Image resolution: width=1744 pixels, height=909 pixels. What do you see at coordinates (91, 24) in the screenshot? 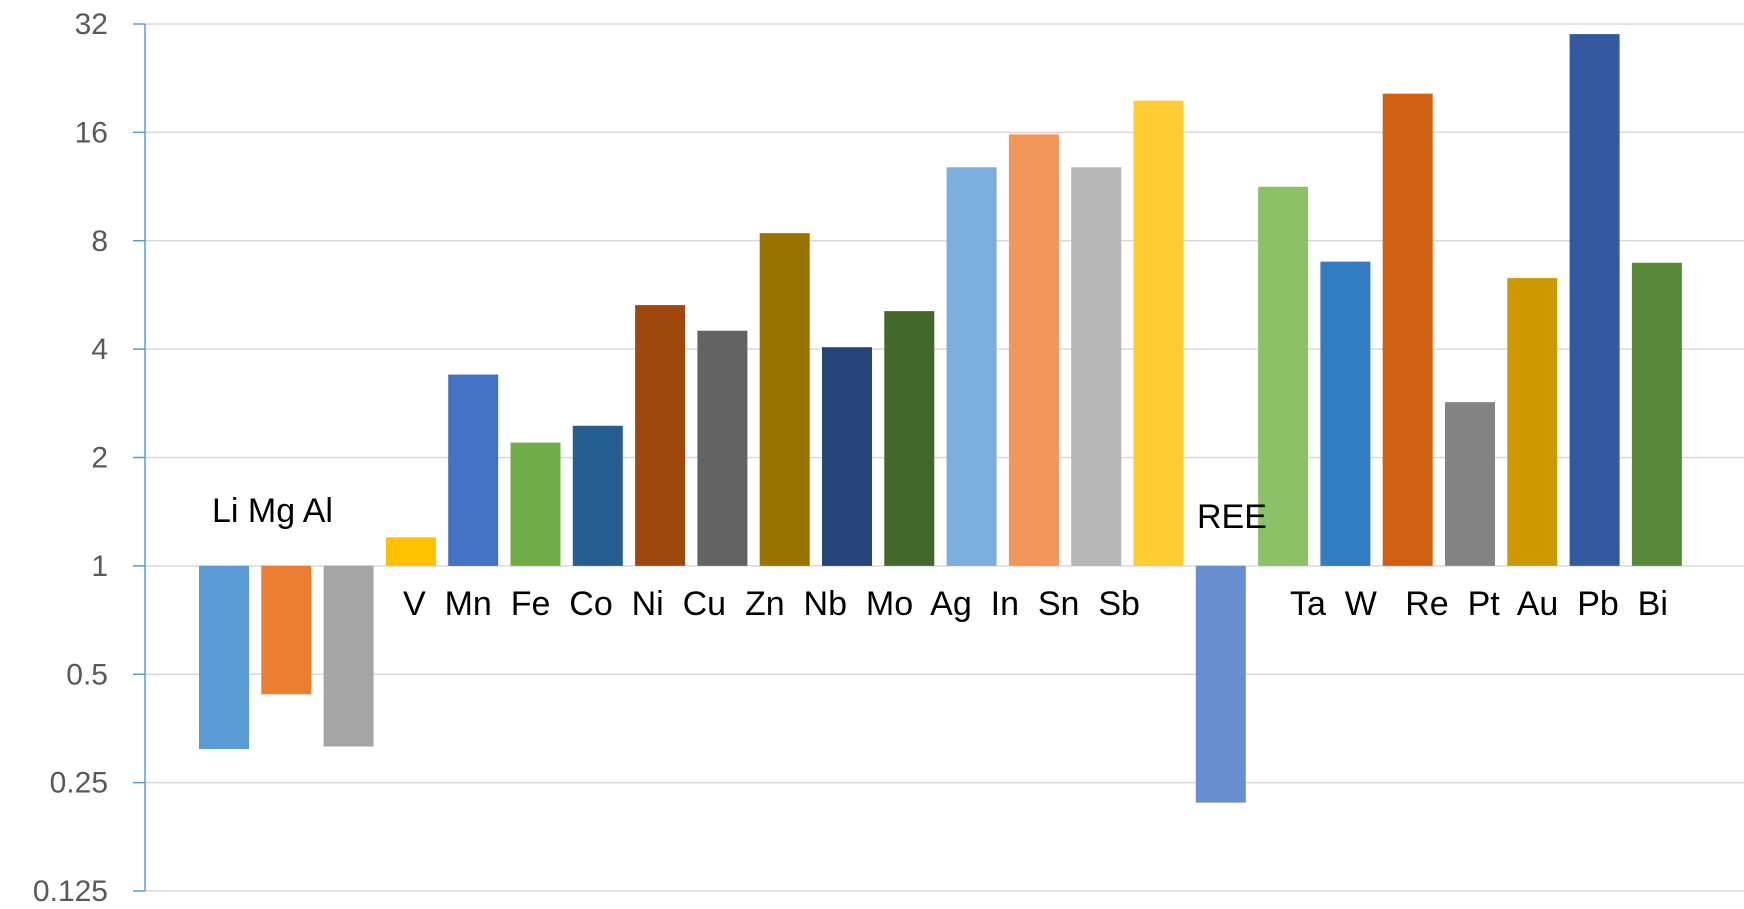
I see `y-tick-label: 32` at bounding box center [91, 24].